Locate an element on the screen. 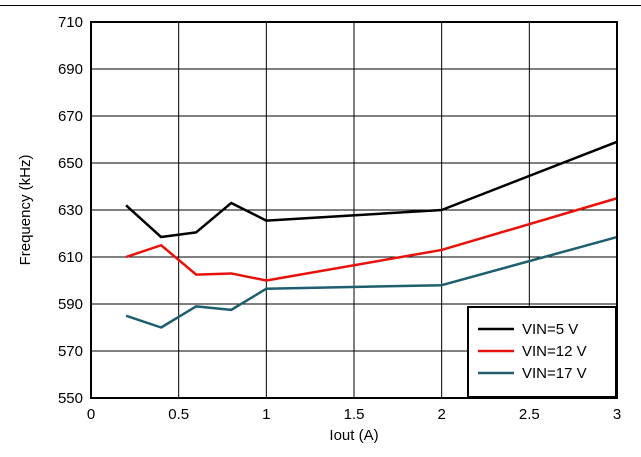 This screenshot has width=641, height=457. y-tick-label: 630 is located at coordinates (70, 210).